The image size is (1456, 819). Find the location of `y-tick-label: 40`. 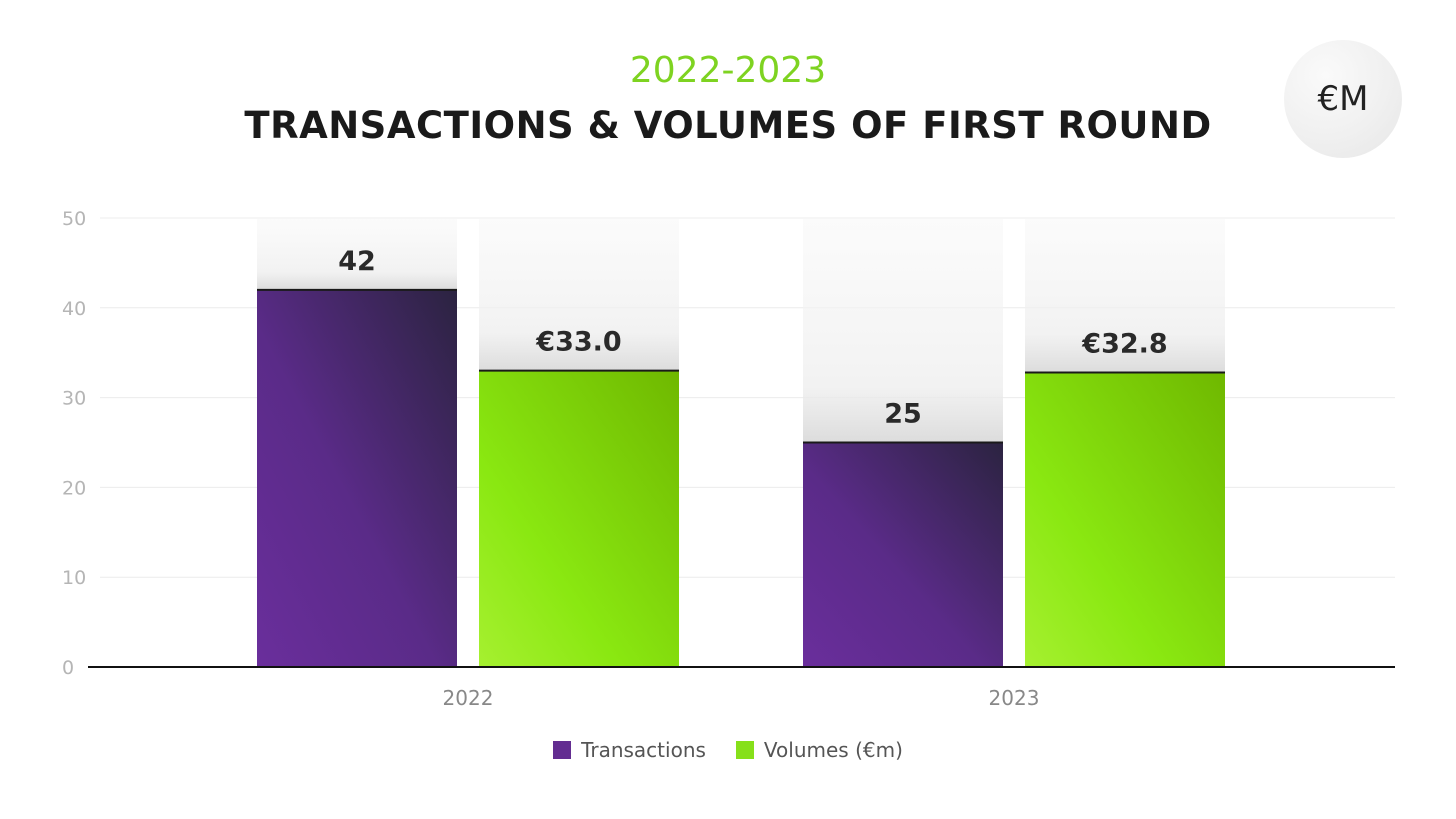

y-tick-label: 40 is located at coordinates (74, 309).